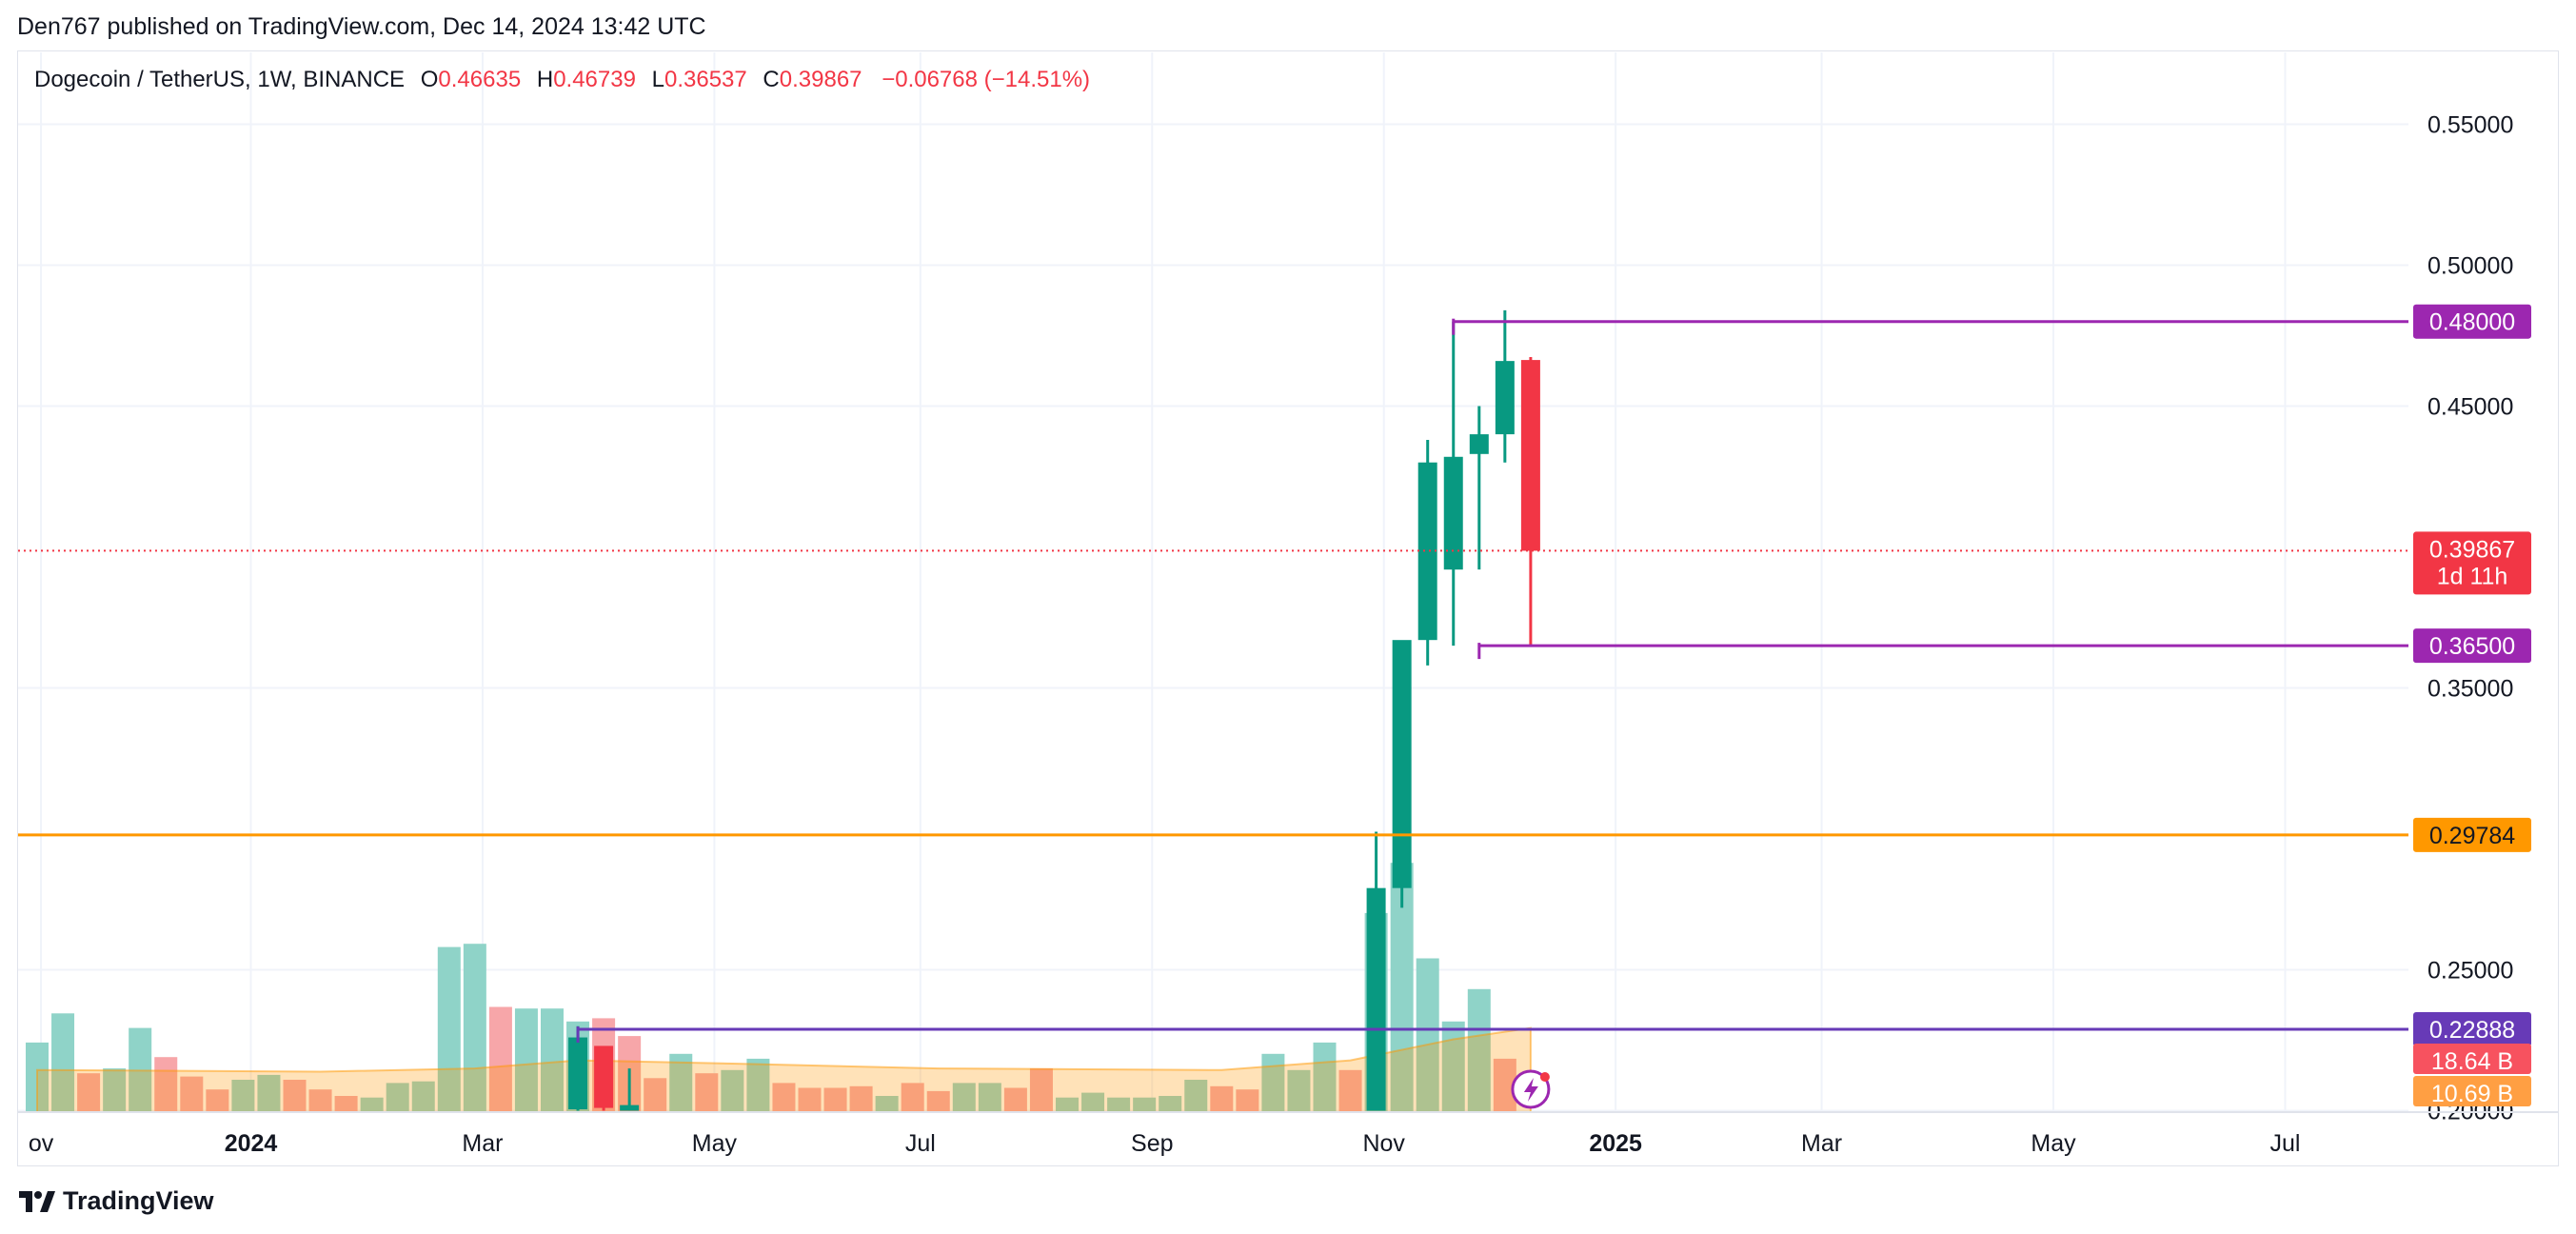 The height and width of the screenshot is (1234, 2576). Describe the element at coordinates (2470, 689) in the screenshot. I see `price-tick-label: 0.35000` at that location.